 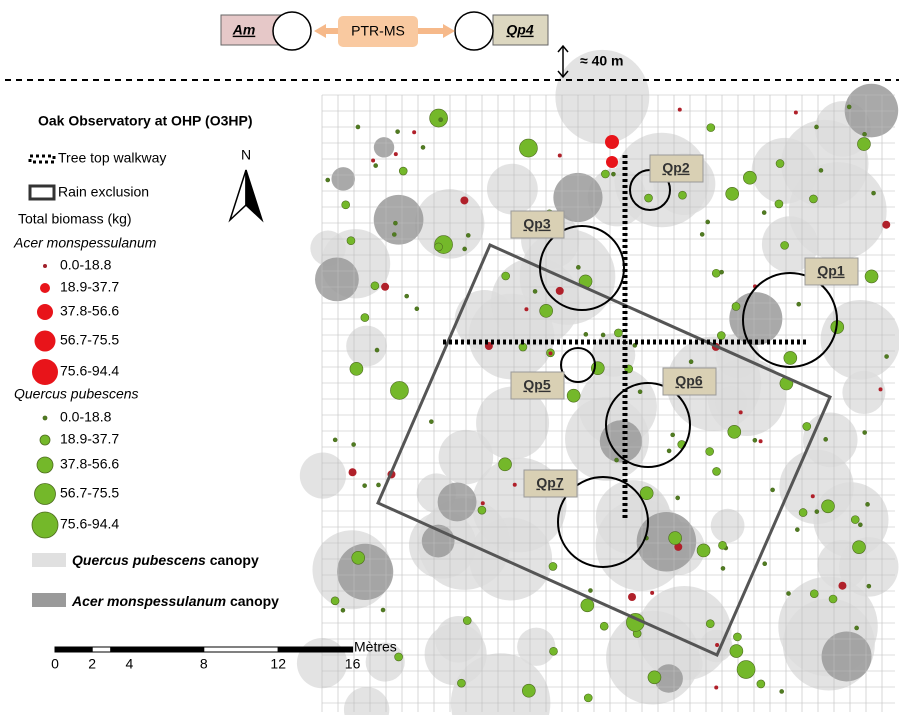 What do you see at coordinates (76, 394) in the screenshot?
I see `quercus-title: Quercus pubescens` at bounding box center [76, 394].